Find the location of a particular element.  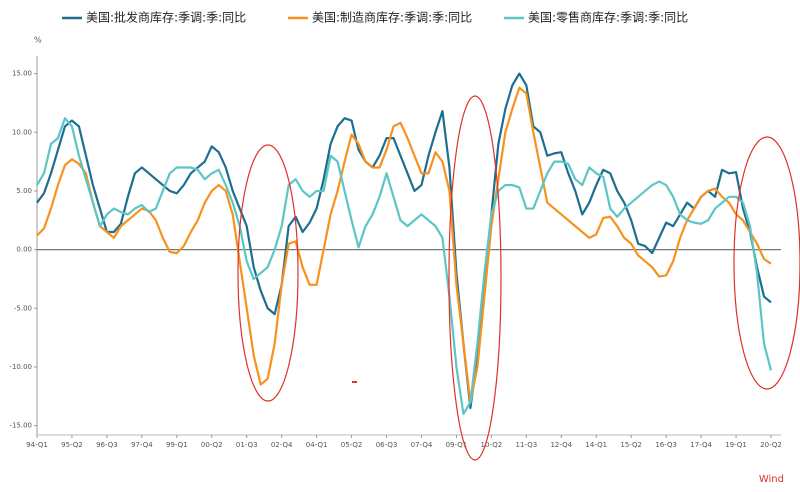

legend-item: 美国:批发商库存:季调:季:同比 is located at coordinates (154, 17).